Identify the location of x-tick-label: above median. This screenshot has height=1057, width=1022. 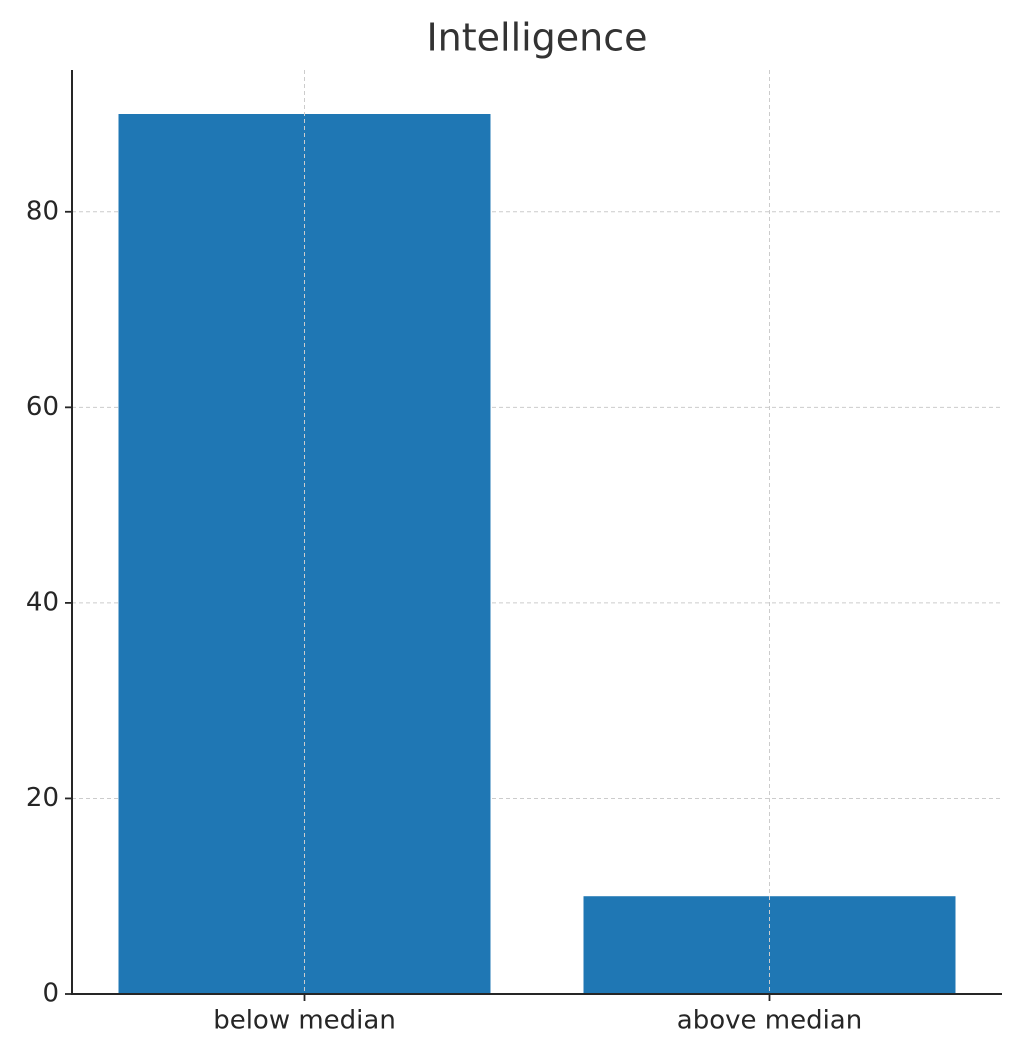
(769, 1021).